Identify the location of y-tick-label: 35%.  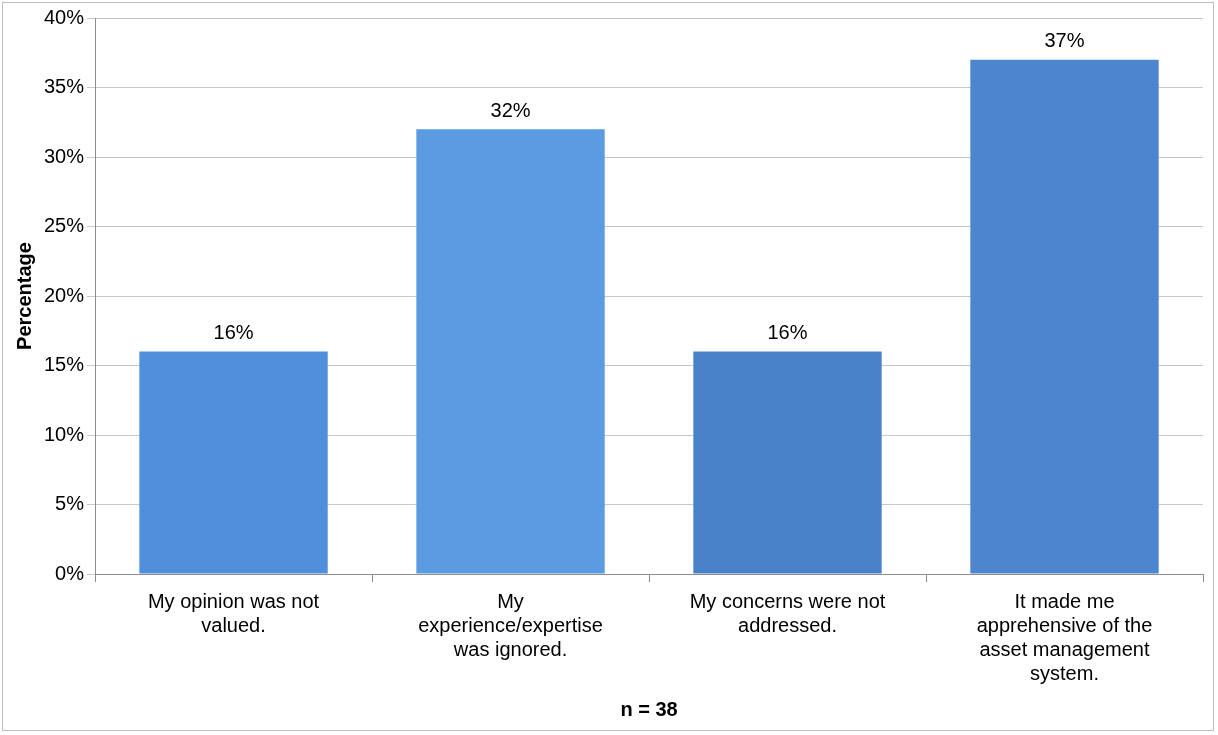
(64, 86).